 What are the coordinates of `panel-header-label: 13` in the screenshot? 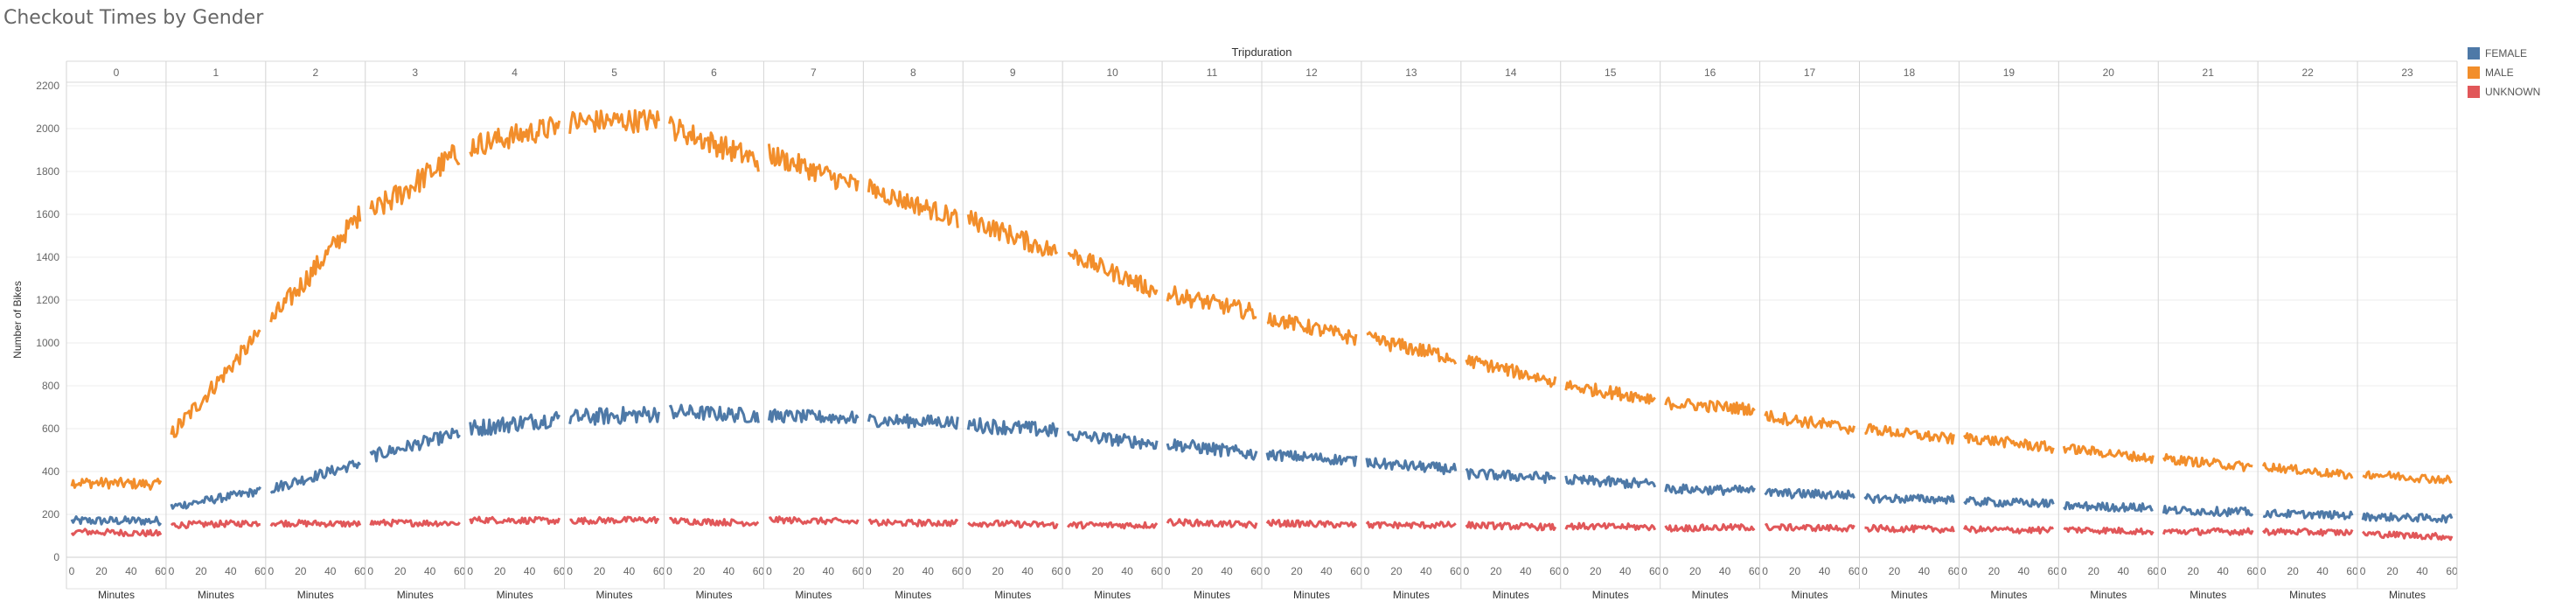 It's located at (1411, 72).